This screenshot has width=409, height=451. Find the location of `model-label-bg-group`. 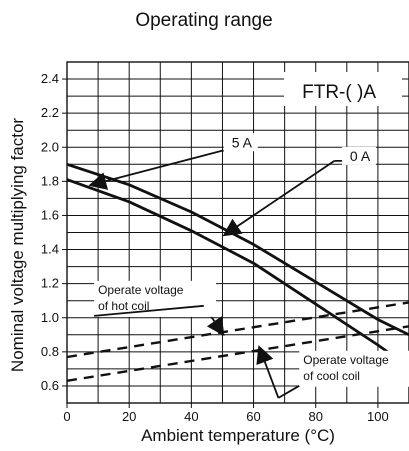

model-label-bg-group is located at coordinates (343, 89).